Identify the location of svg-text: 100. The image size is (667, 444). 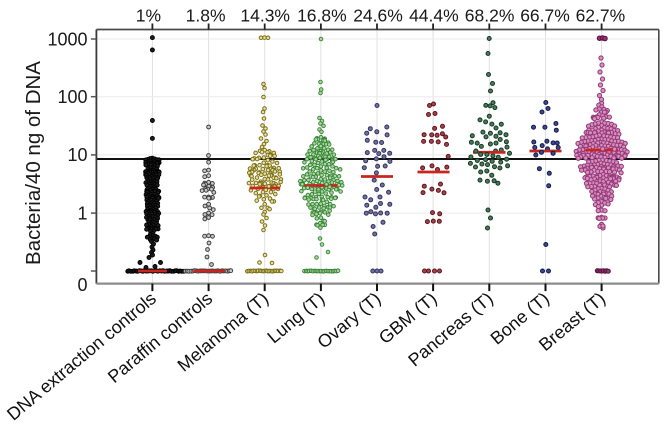
(72, 97).